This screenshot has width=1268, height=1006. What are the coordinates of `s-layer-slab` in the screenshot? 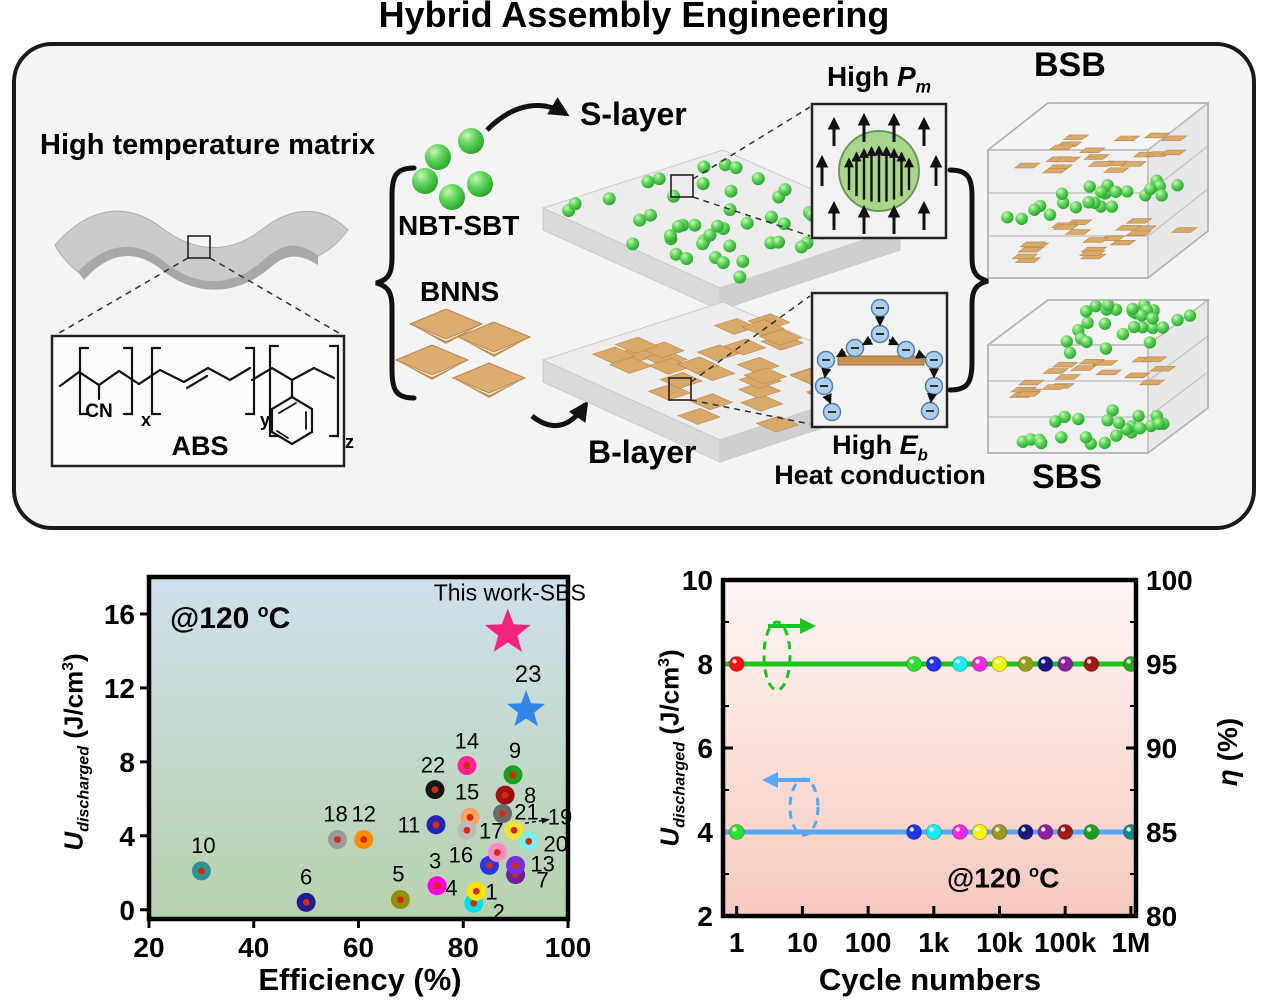 It's located at (721, 208).